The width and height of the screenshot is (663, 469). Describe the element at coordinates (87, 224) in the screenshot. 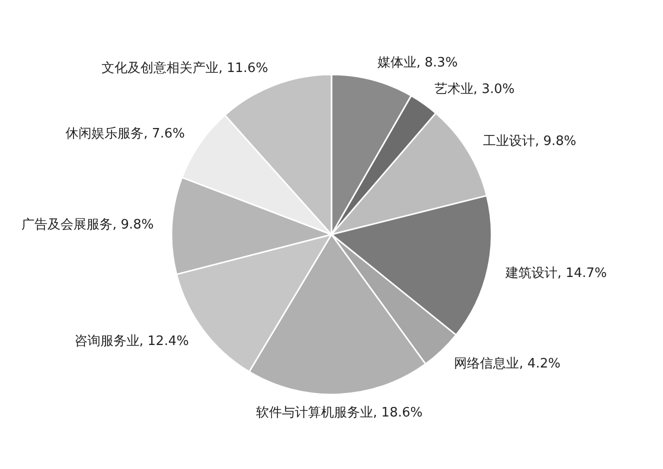

I see `slice-label: 广告及会展服务, 9.8%` at that location.